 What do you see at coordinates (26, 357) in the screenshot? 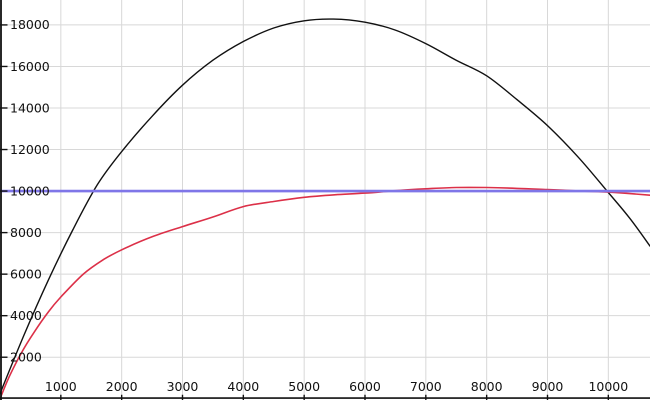
I see `y-tick-label: 2000` at bounding box center [26, 357].